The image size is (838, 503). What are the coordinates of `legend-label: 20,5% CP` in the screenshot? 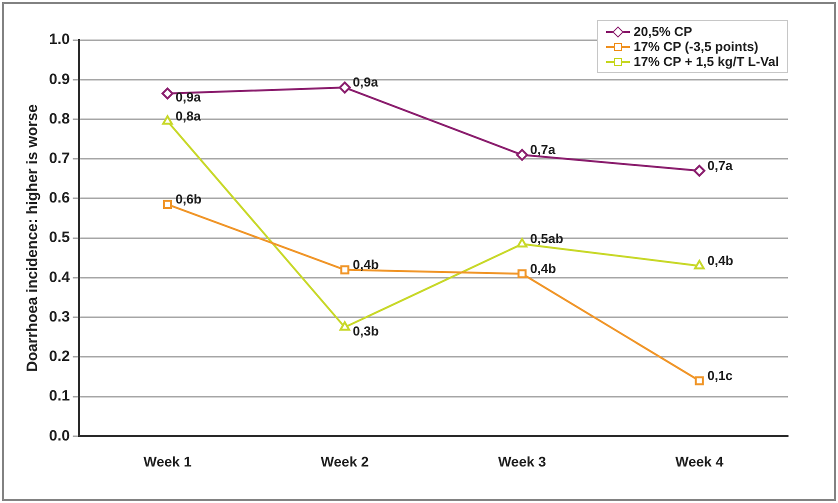 It's located at (663, 31).